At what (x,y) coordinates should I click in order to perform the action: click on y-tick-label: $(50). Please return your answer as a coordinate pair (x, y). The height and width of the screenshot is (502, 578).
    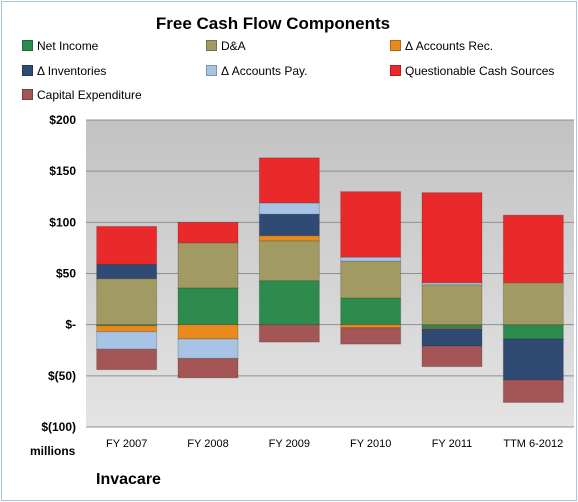
    Looking at the image, I should click on (62, 376).